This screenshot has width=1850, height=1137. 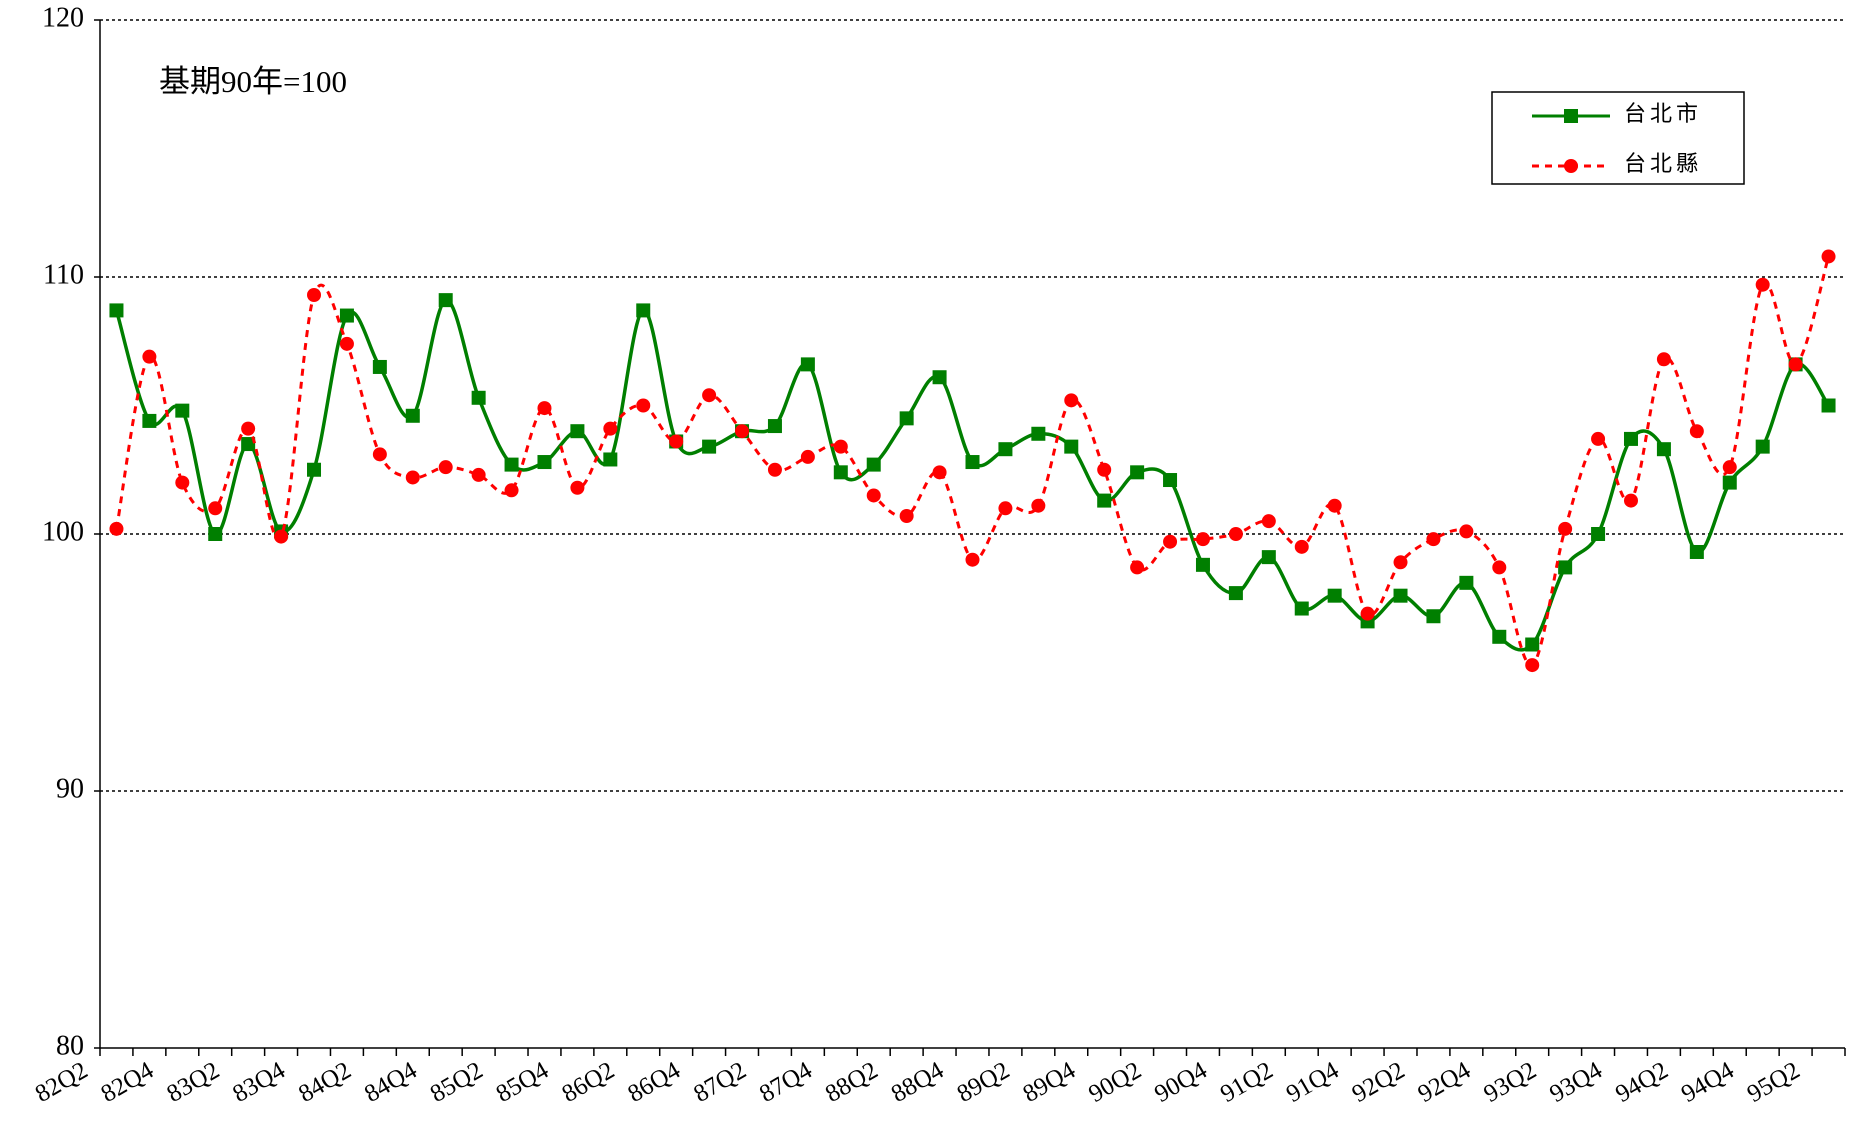 What do you see at coordinates (193, 1082) in the screenshot?
I see `x-tick-label: 83Q2` at bounding box center [193, 1082].